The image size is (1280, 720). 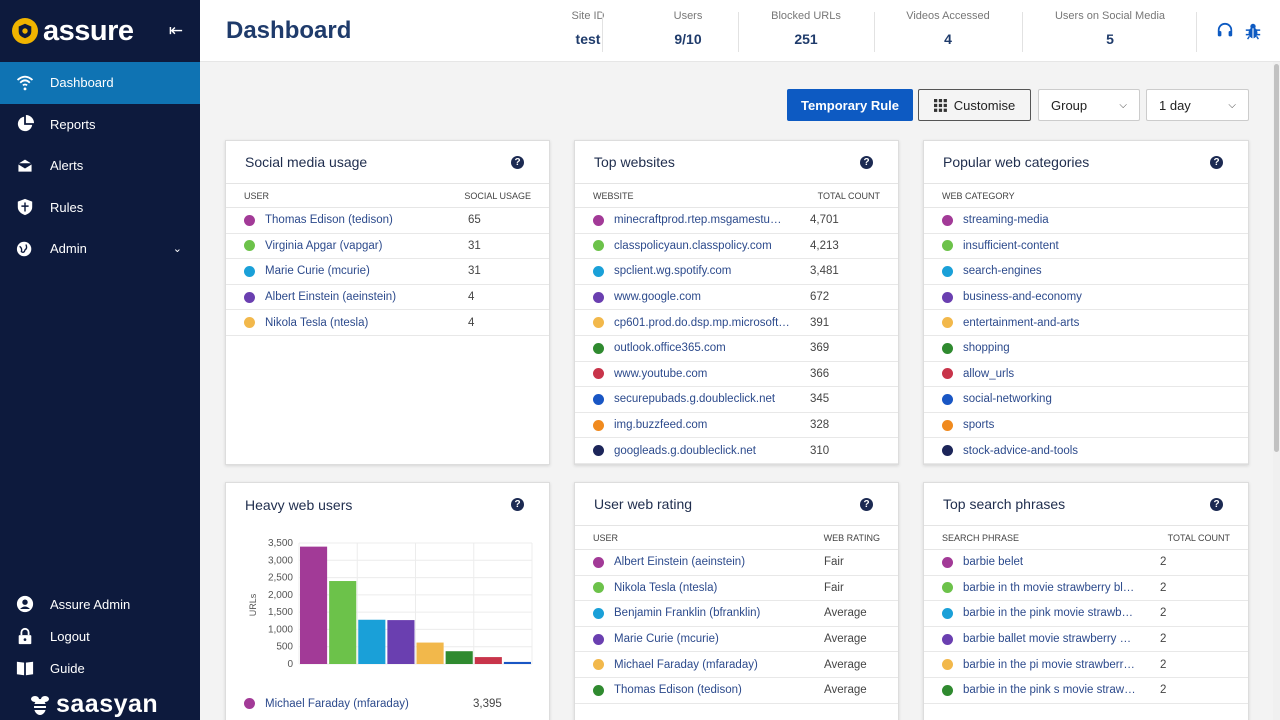 What do you see at coordinates (471, 297) in the screenshot?
I see `usage-value: 4` at bounding box center [471, 297].